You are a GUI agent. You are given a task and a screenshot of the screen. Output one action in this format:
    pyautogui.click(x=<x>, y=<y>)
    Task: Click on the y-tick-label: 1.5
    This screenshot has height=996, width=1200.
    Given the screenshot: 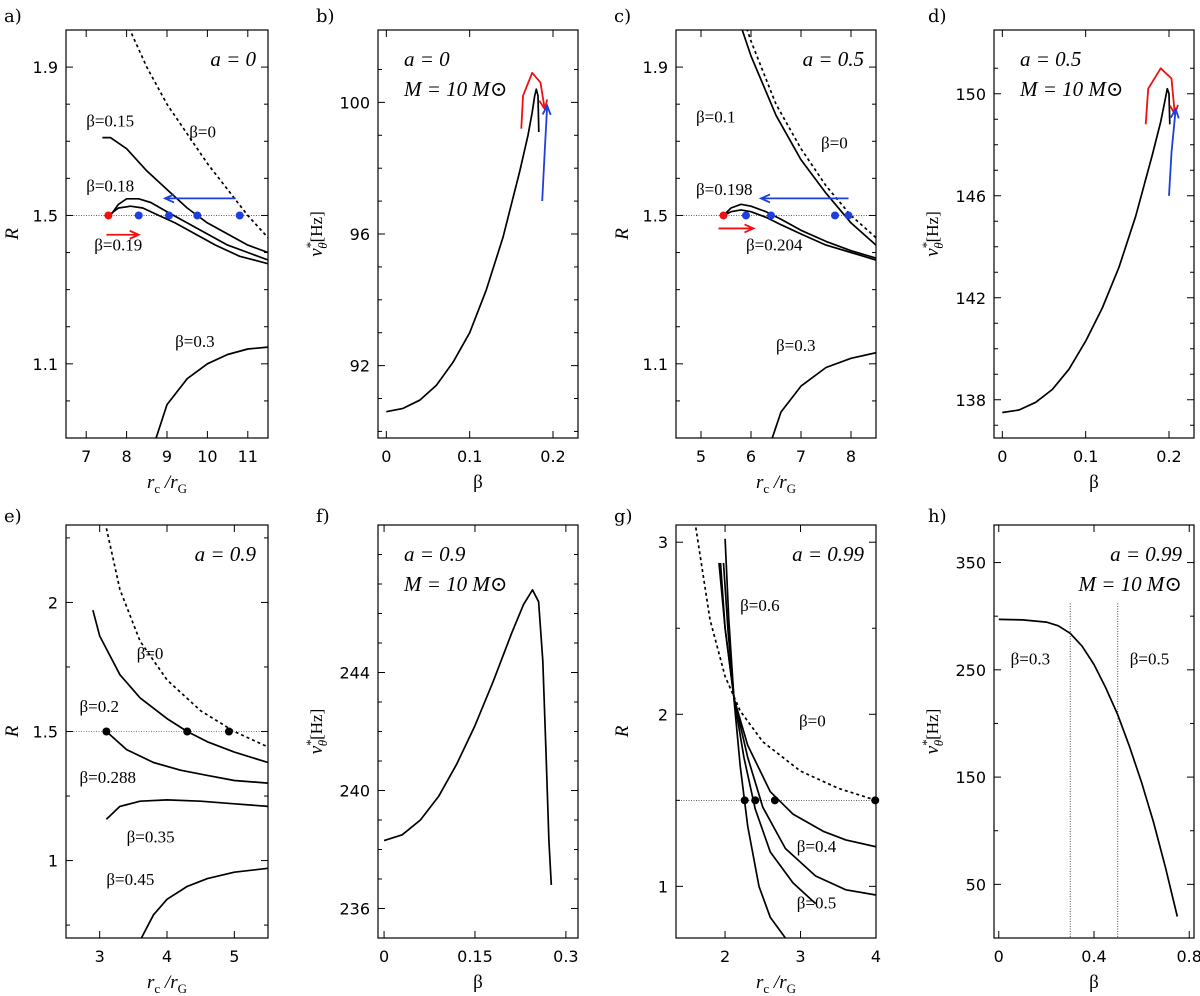 What is the action you would take?
    pyautogui.click(x=655, y=215)
    